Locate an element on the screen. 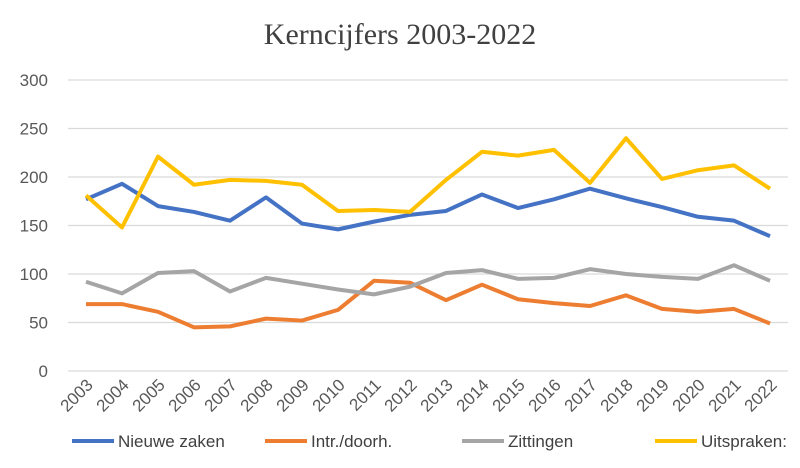 The width and height of the screenshot is (800, 468). y-tick-label: 50 is located at coordinates (38, 323).